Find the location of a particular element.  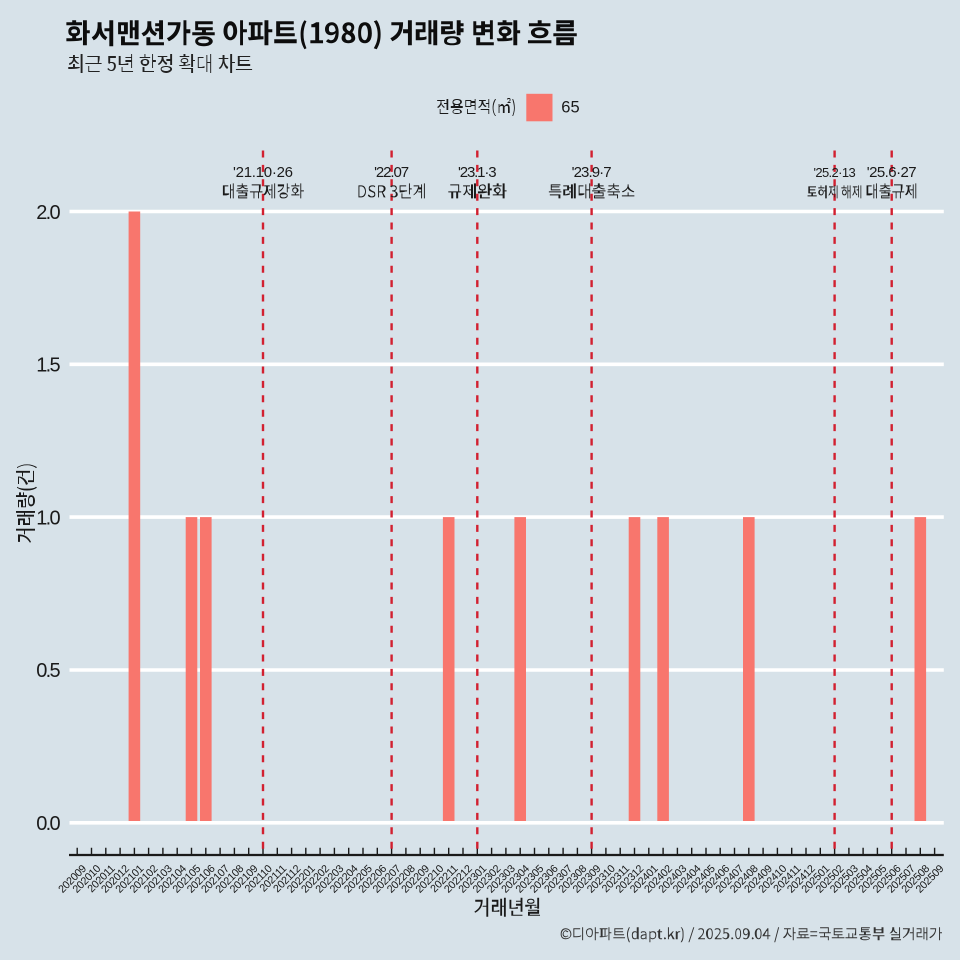

svg-text: 0.0 is located at coordinates (48, 824).